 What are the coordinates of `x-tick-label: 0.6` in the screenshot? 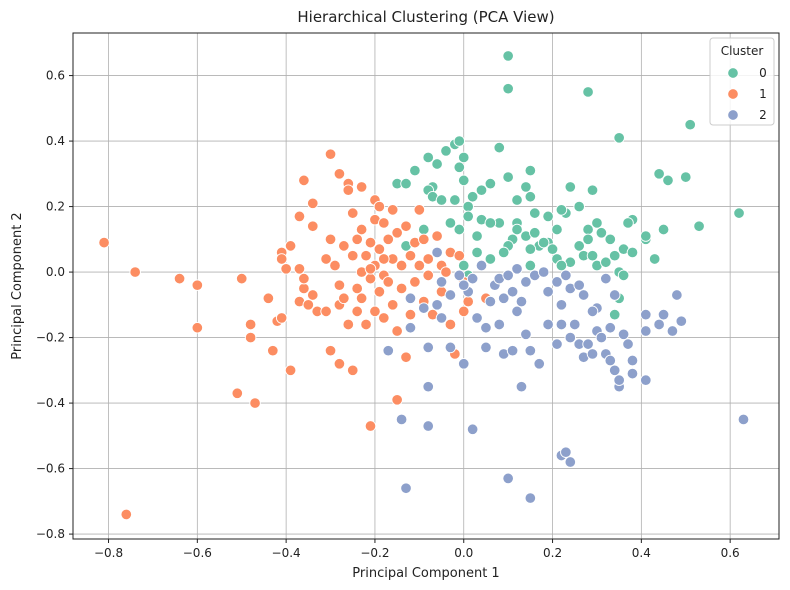 It's located at (730, 553).